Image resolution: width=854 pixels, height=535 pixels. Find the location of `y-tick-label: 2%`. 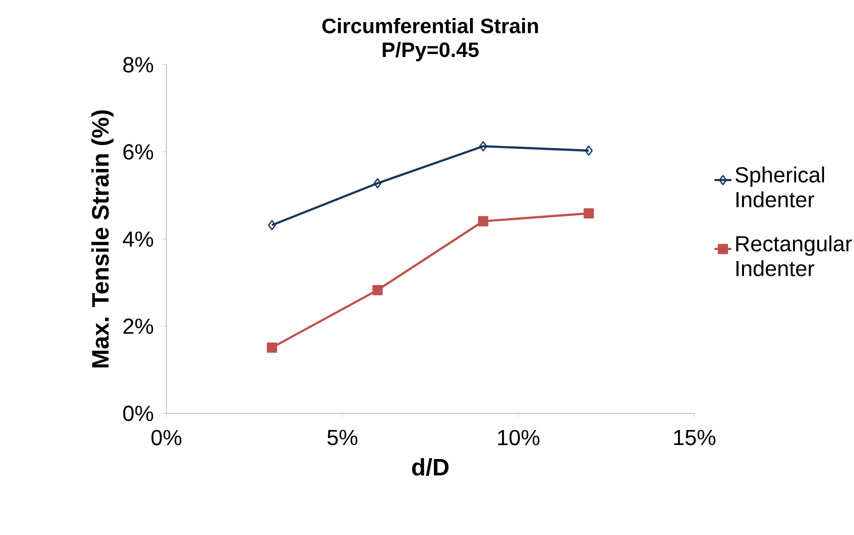

y-tick-label: 2% is located at coordinates (138, 326).